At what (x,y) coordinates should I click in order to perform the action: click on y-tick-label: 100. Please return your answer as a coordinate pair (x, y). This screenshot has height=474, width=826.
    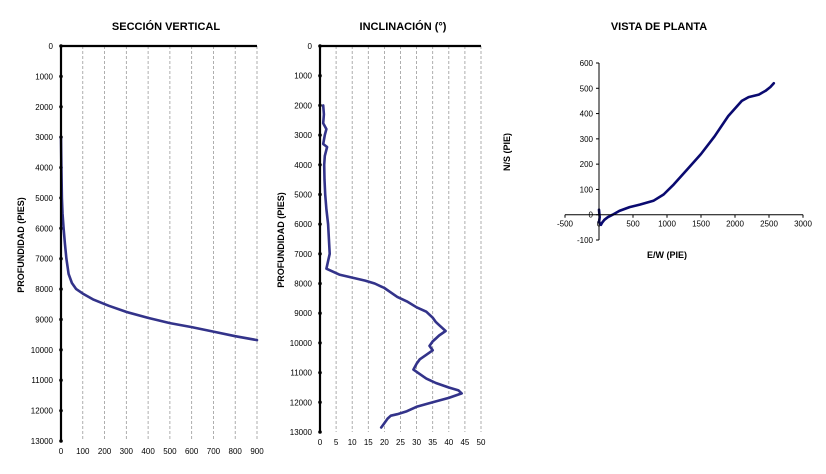
    Looking at the image, I should click on (587, 189).